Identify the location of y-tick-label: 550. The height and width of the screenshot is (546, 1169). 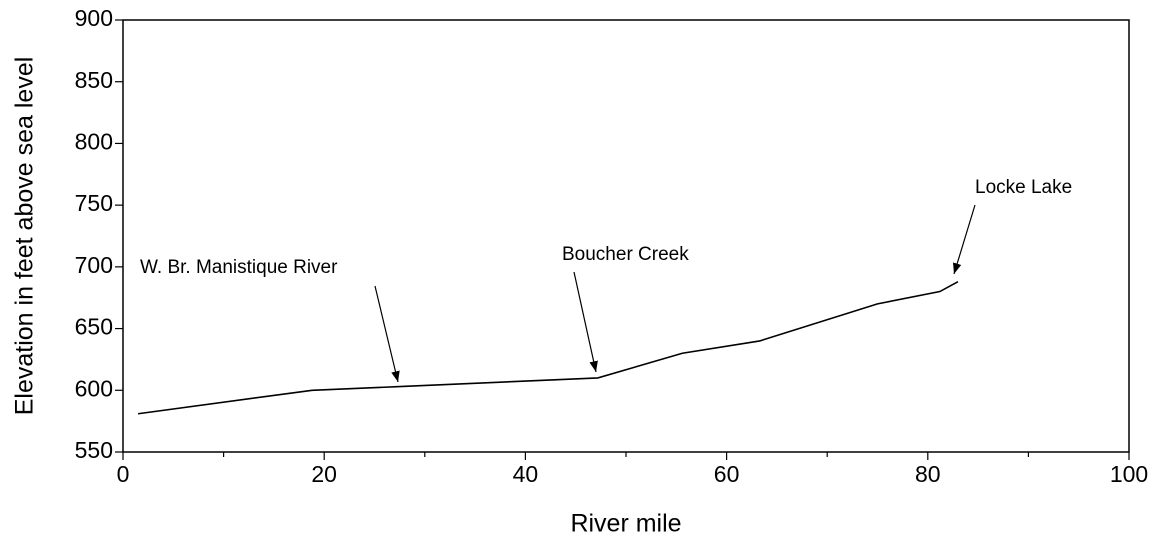
(94, 450).